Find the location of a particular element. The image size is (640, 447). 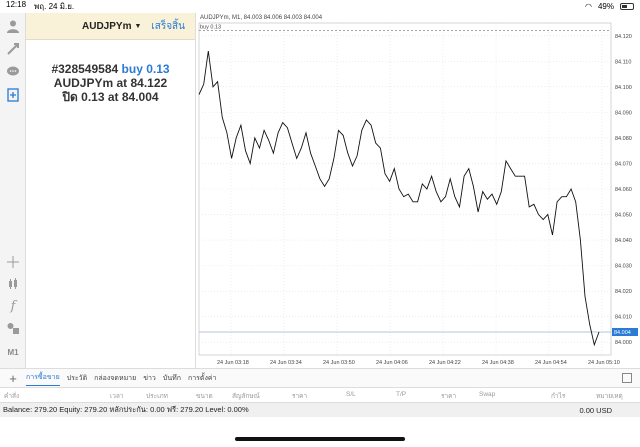

total-profit: 0.00 USD is located at coordinates (595, 410).